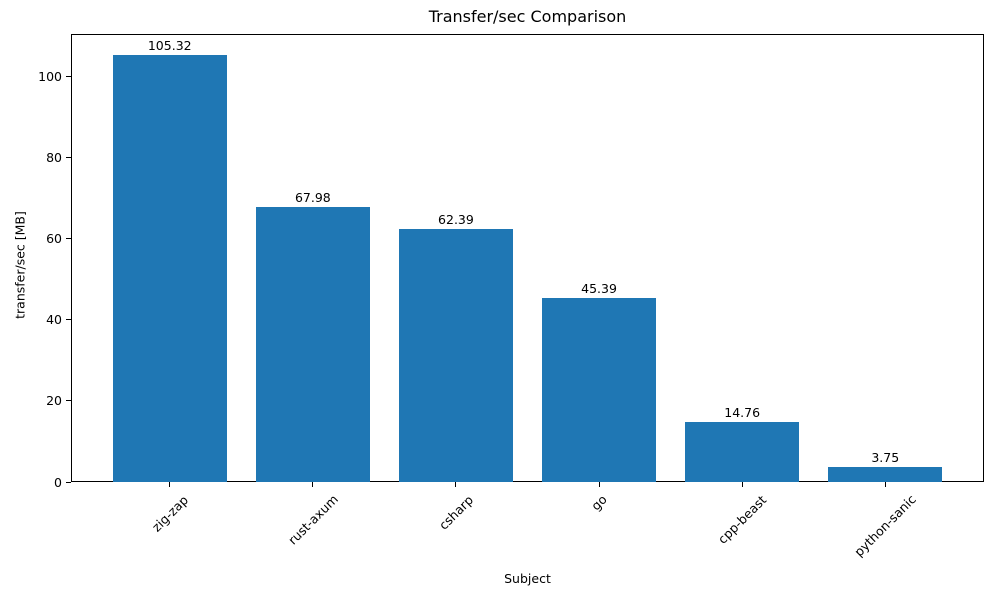 The image size is (1000, 600). What do you see at coordinates (312, 519) in the screenshot?
I see `x-tick-label: rust-axum` at bounding box center [312, 519].